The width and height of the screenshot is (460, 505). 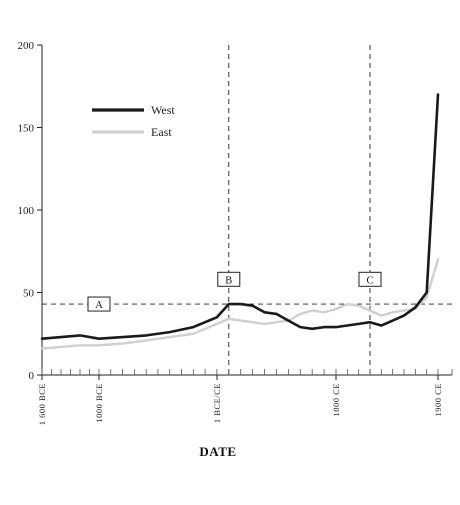 I want to click on y-ticks: 0 50 100 150 200, so click(x=30, y=211).